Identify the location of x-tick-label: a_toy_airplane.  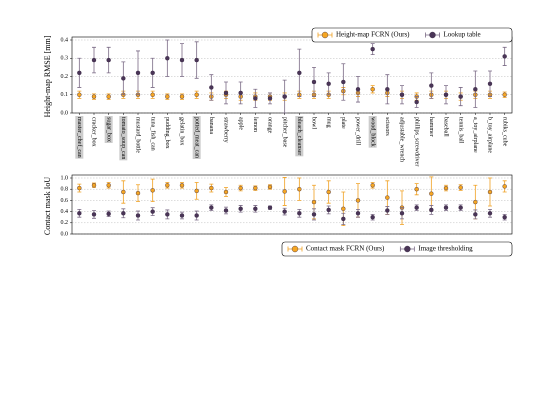
(475, 135).